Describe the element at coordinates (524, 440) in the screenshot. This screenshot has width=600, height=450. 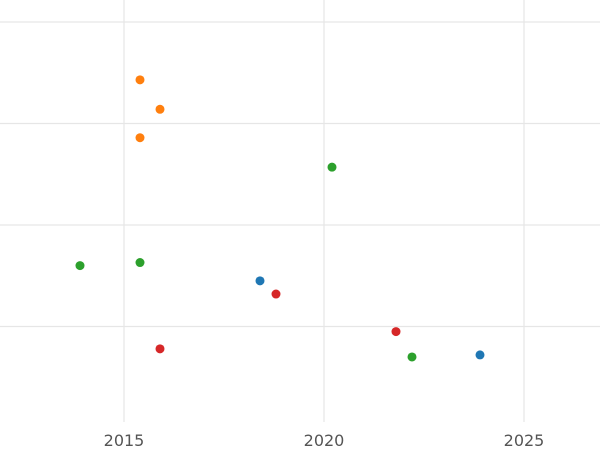
I see `x-tick-label: 2025` at that location.